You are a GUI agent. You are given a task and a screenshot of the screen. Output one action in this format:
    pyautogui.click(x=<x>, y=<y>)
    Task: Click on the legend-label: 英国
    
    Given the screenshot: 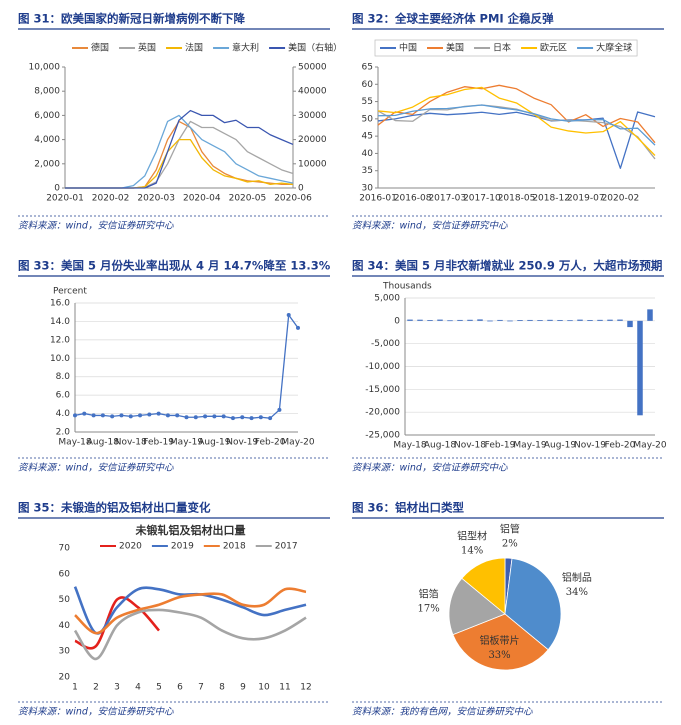 What is the action you would take?
    pyautogui.click(x=147, y=48)
    